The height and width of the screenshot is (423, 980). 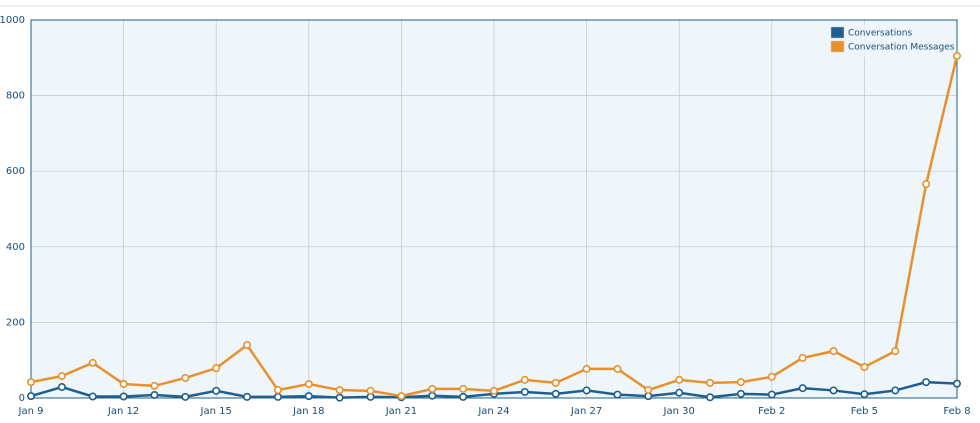 I want to click on y-tick-label: 0, so click(x=22, y=398).